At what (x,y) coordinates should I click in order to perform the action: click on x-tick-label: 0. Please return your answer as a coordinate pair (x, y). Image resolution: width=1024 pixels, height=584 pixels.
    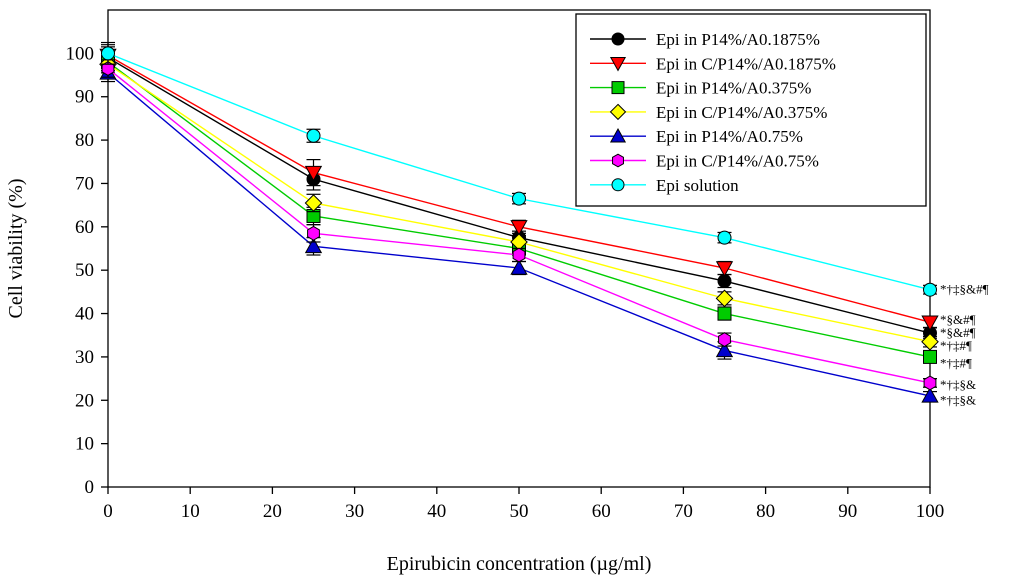
    Looking at the image, I should click on (108, 511).